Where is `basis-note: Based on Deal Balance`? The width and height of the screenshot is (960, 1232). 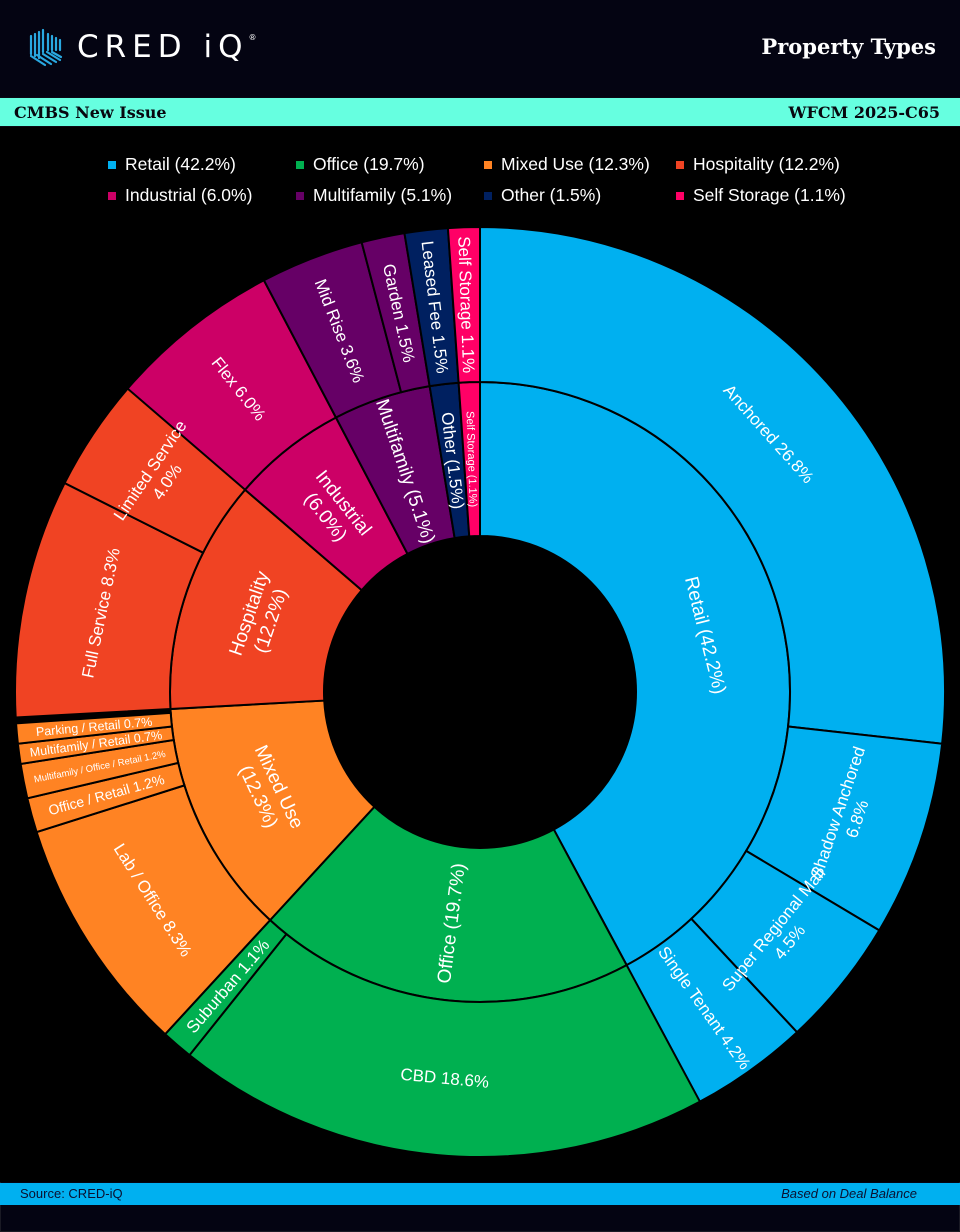
basis-note: Based on Deal Balance is located at coordinates (849, 1193).